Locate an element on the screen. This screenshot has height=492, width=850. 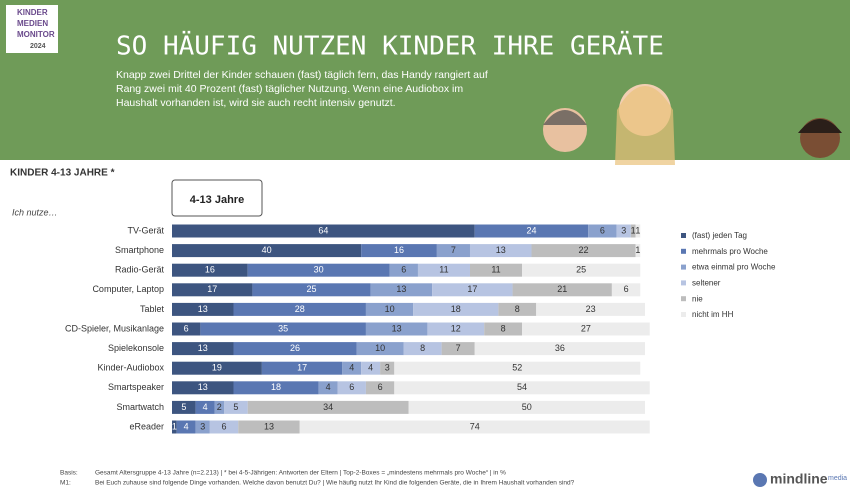
category-label: CD-Spieler, Musikanlage is located at coordinates (114, 328).